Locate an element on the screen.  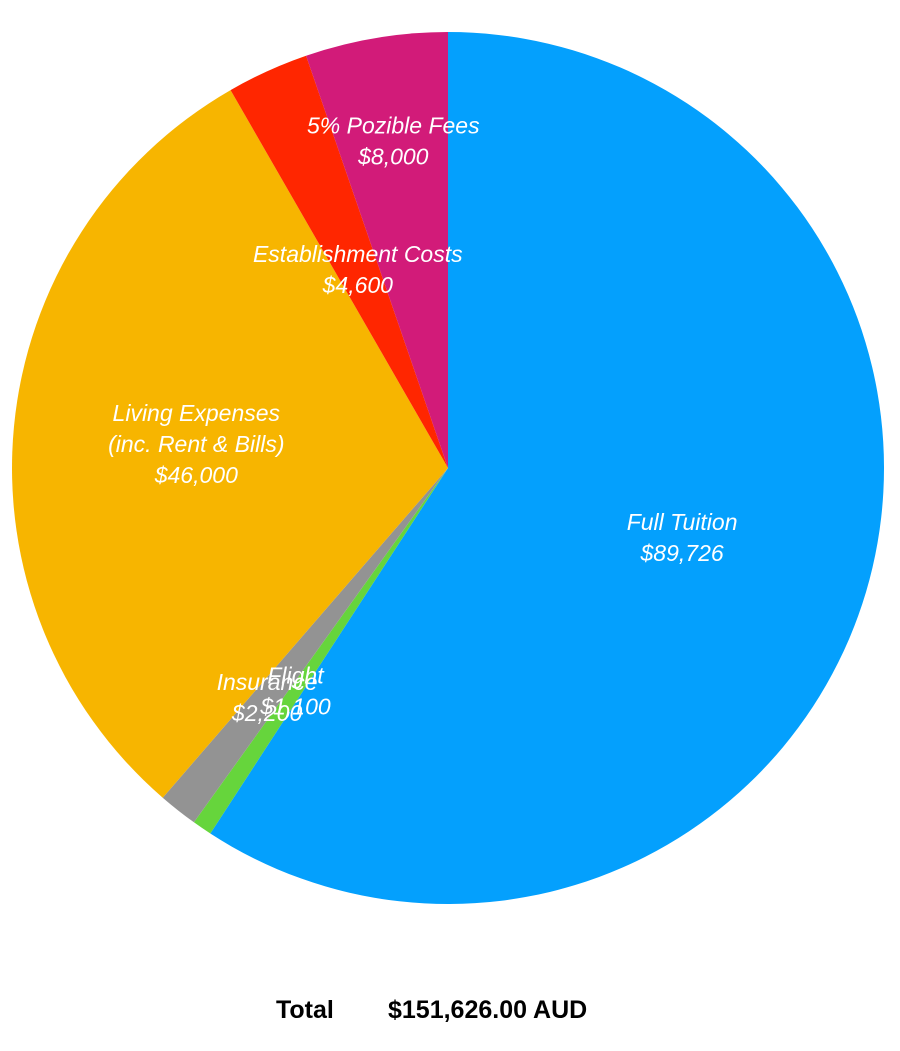
total-label: Total is located at coordinates (305, 1010).